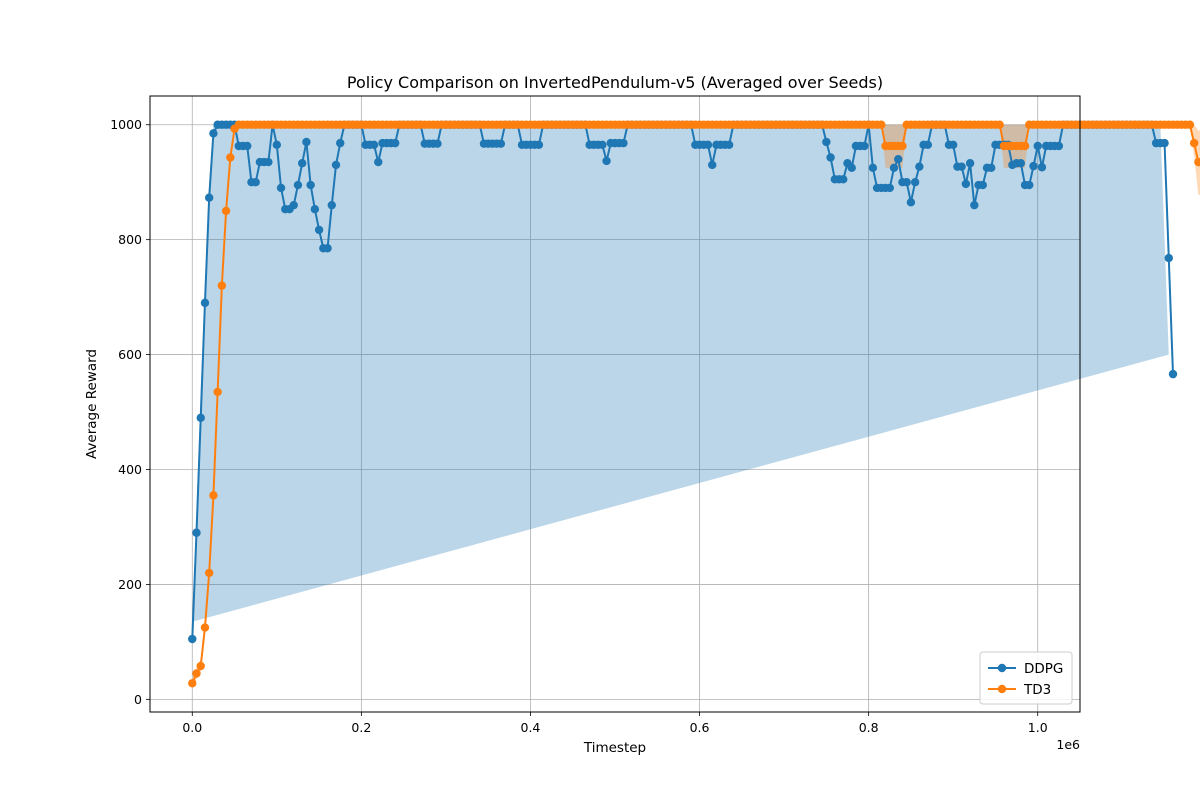  What do you see at coordinates (1038, 727) in the screenshot?
I see `x-tick-label: 1.0` at bounding box center [1038, 727].